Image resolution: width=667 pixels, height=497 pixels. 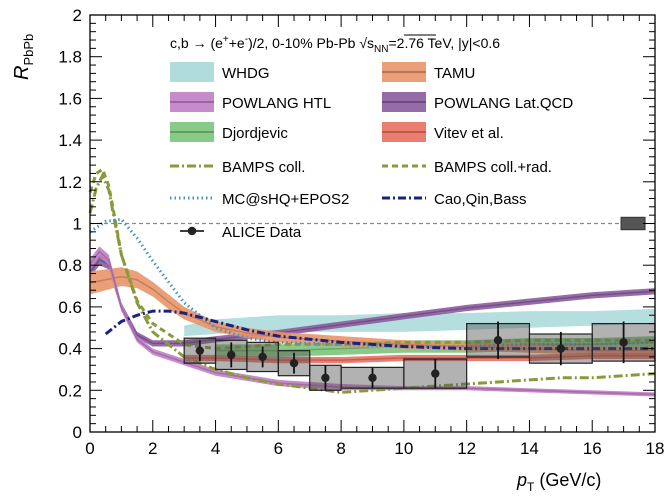 What do you see at coordinates (633, 223) in the screenshot?
I see `normalization-uncertainty-box` at bounding box center [633, 223].